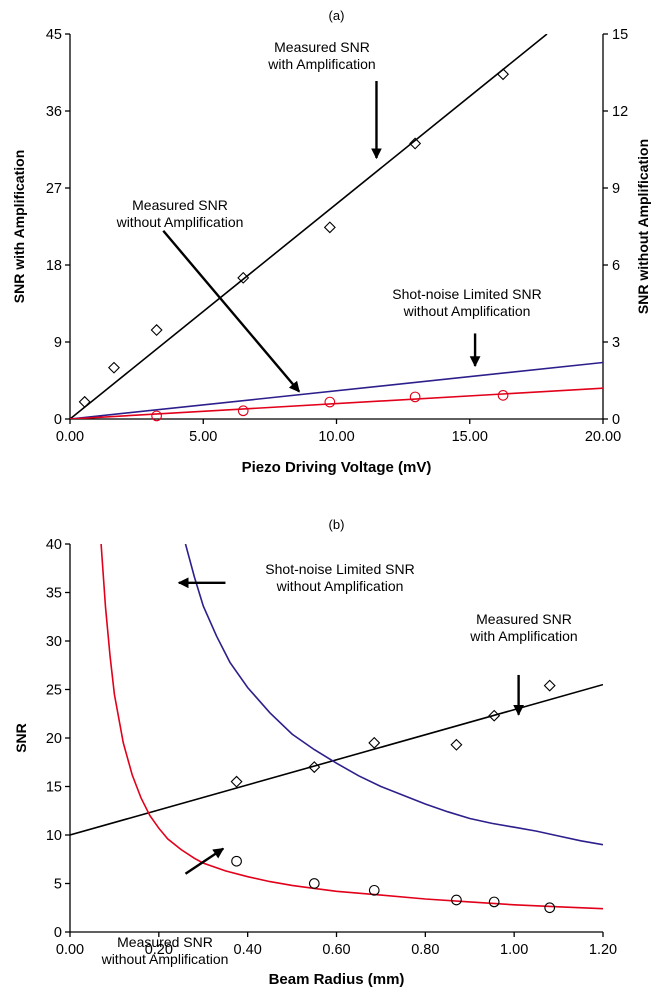  I want to click on x-tick-label: 1.20, so click(603, 950).